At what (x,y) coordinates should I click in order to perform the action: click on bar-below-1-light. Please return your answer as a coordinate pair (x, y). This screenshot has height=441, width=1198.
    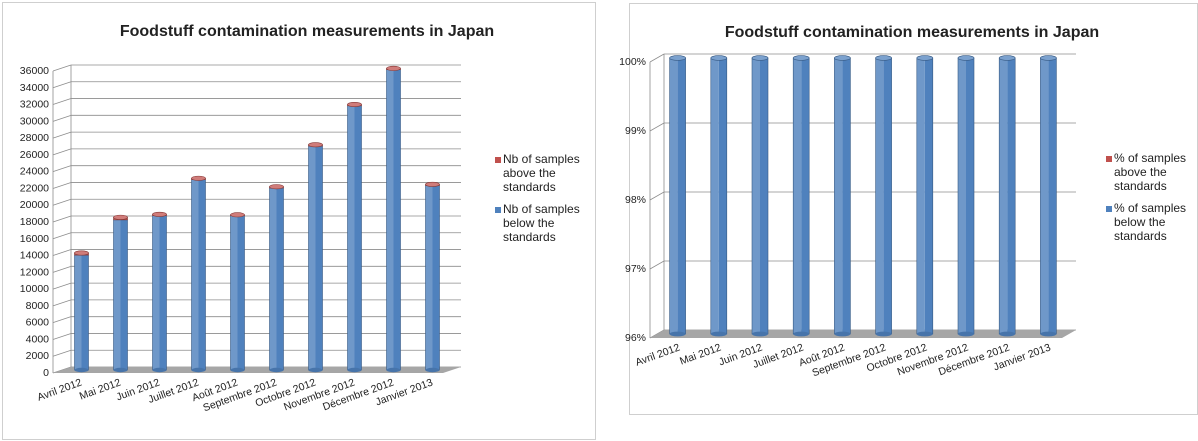
    Looking at the image, I should click on (673, 196).